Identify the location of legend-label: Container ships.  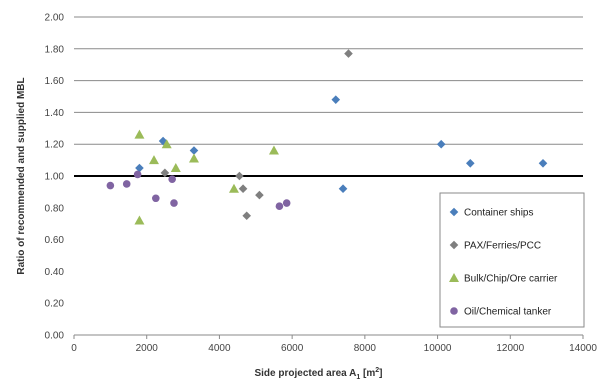
(498, 213).